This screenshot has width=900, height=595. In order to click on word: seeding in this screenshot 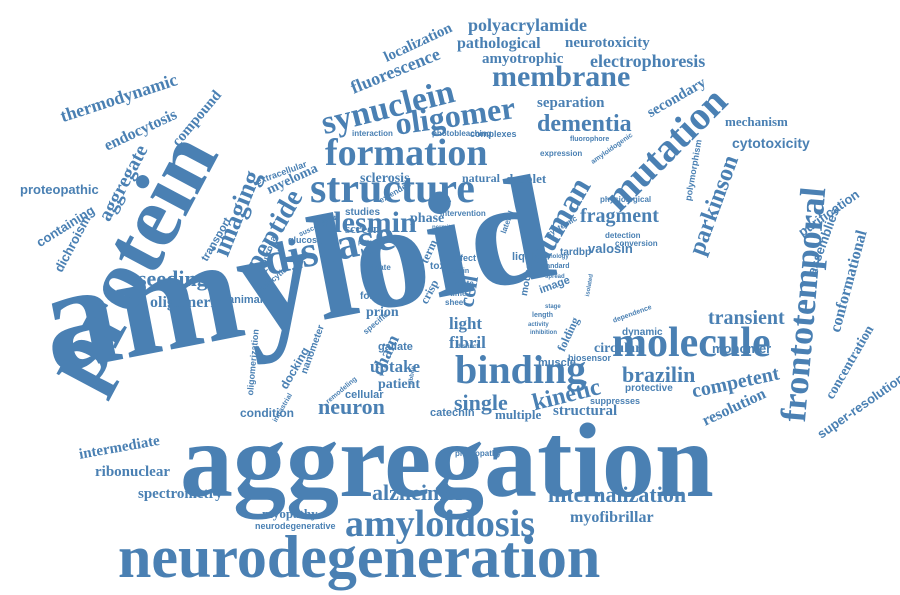, I will do `click(173, 278)`.